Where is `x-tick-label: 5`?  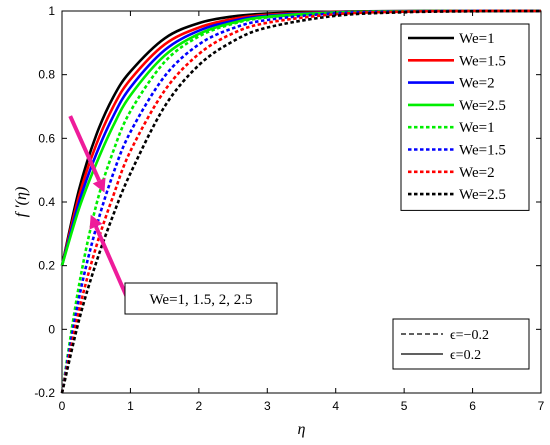
x-tick-label: 5 is located at coordinates (404, 406).